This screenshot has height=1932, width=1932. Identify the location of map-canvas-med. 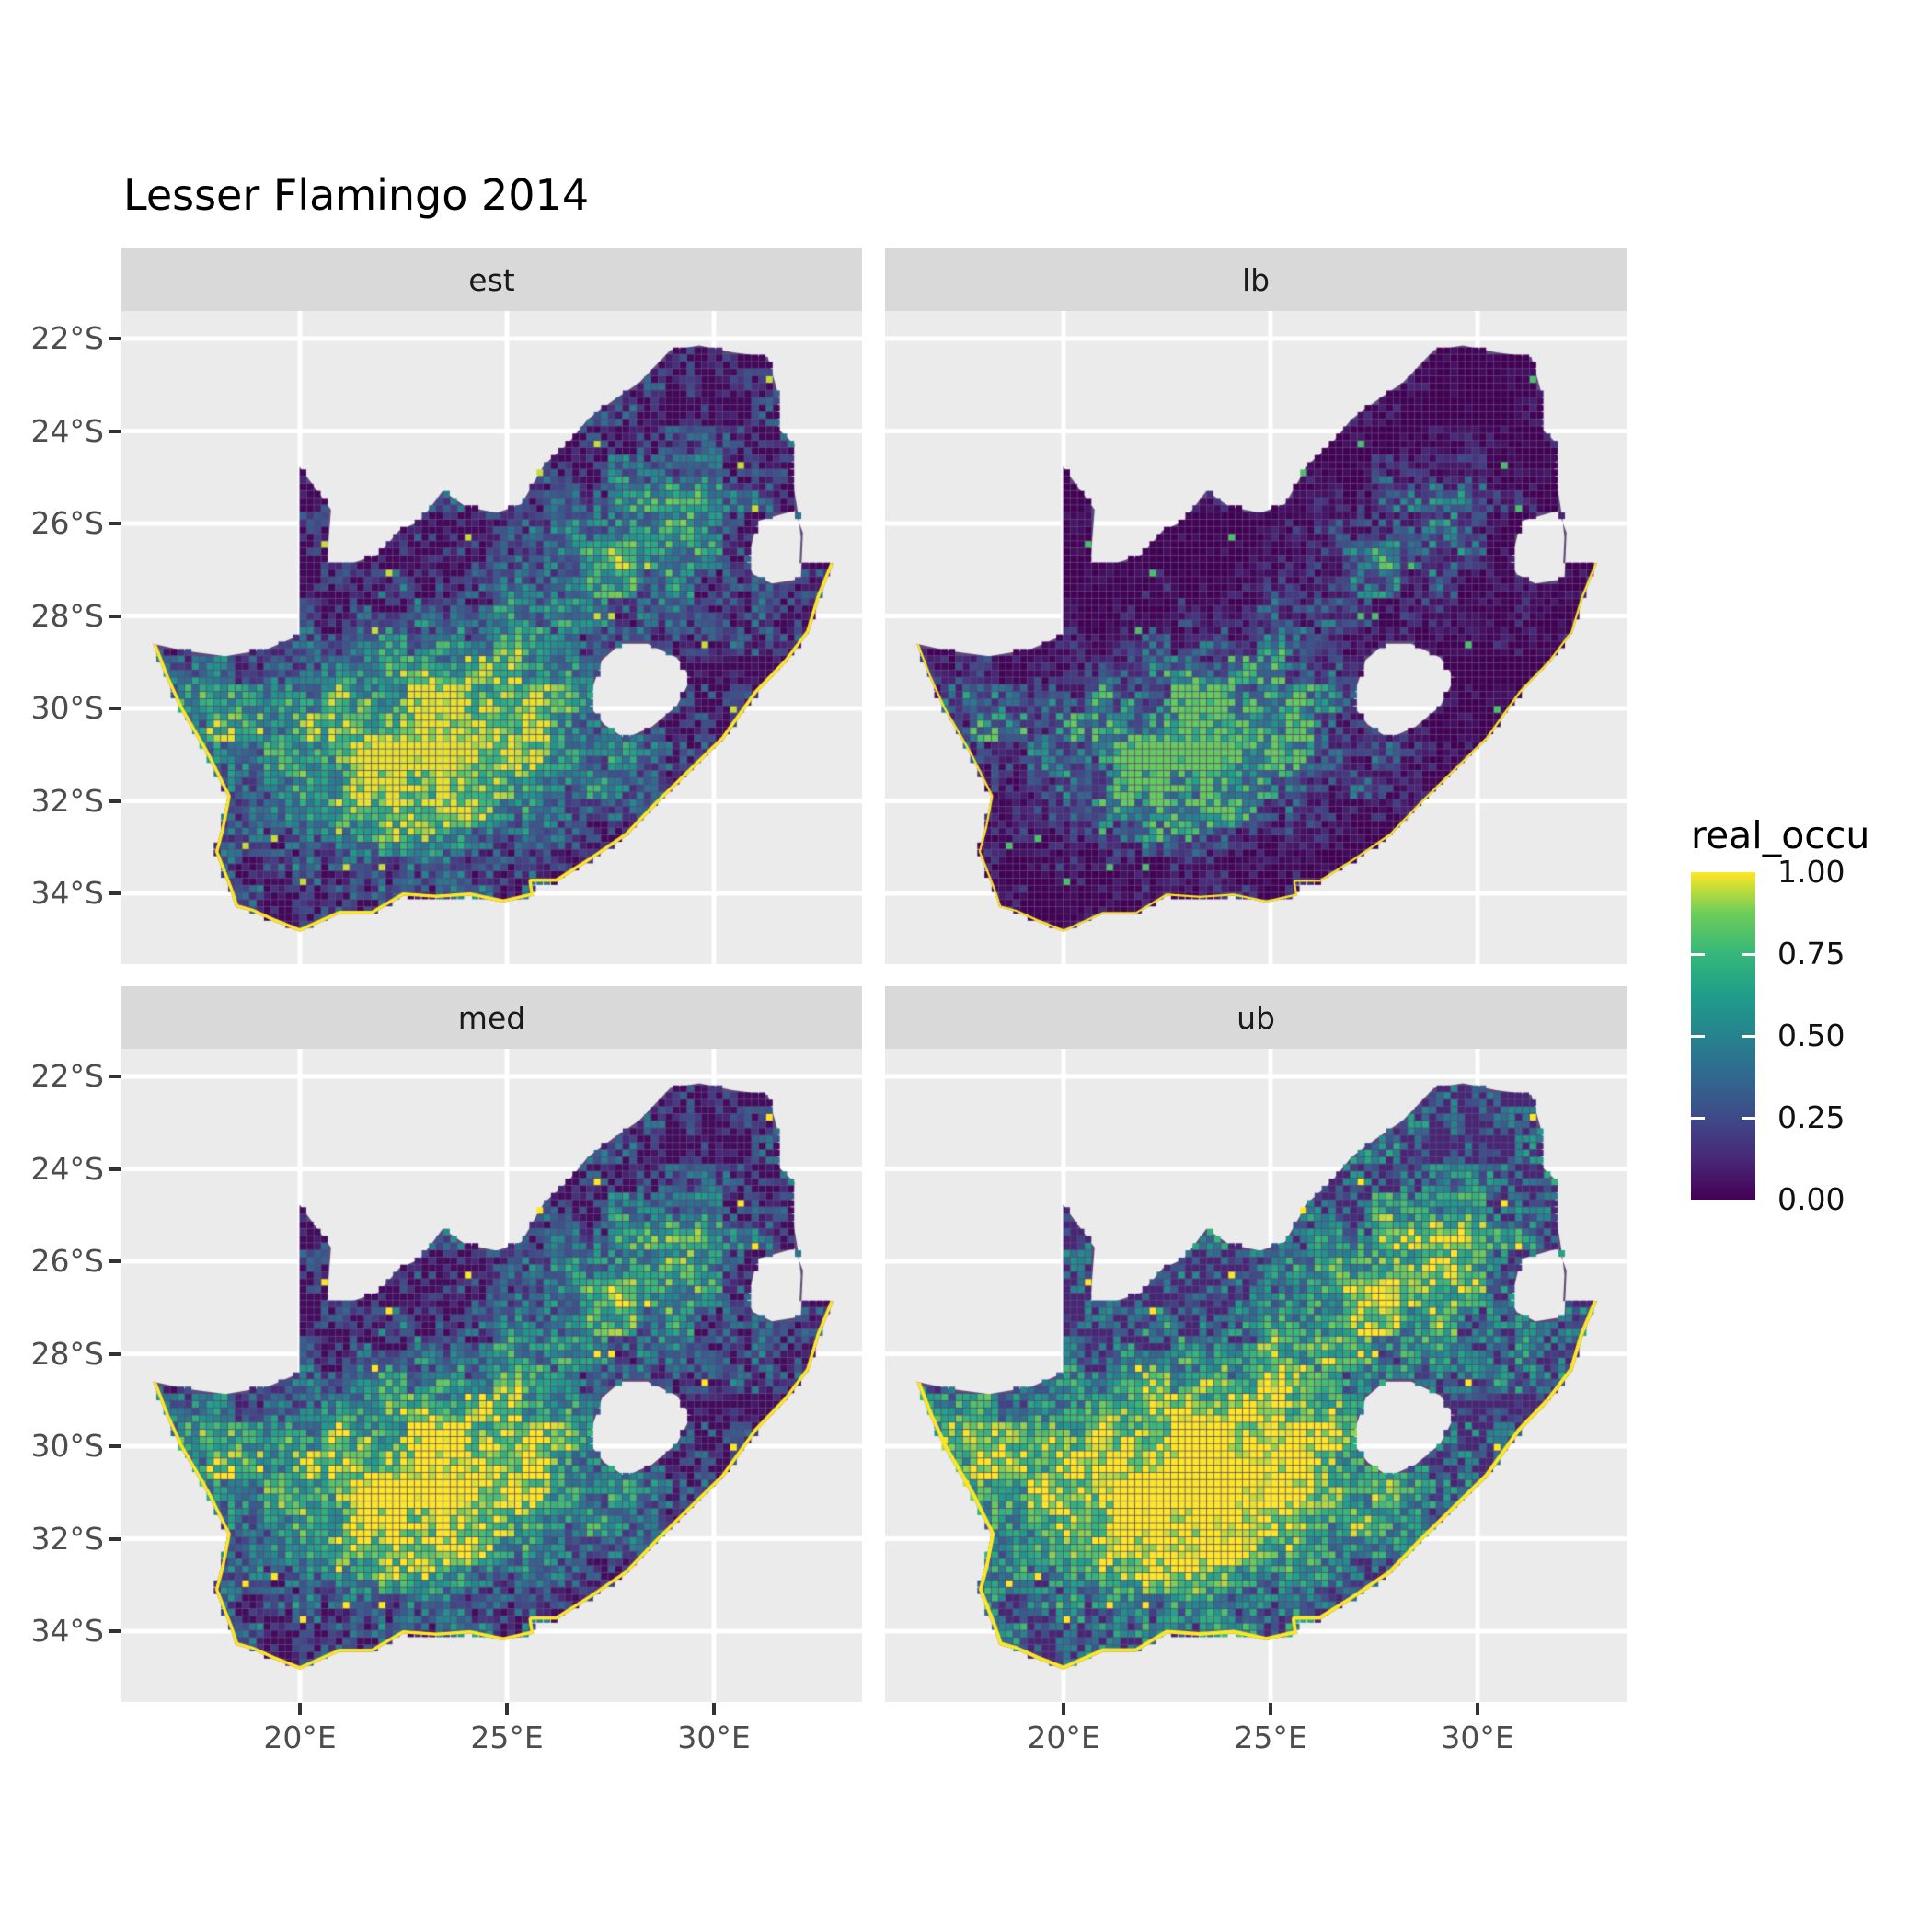
(492, 1375).